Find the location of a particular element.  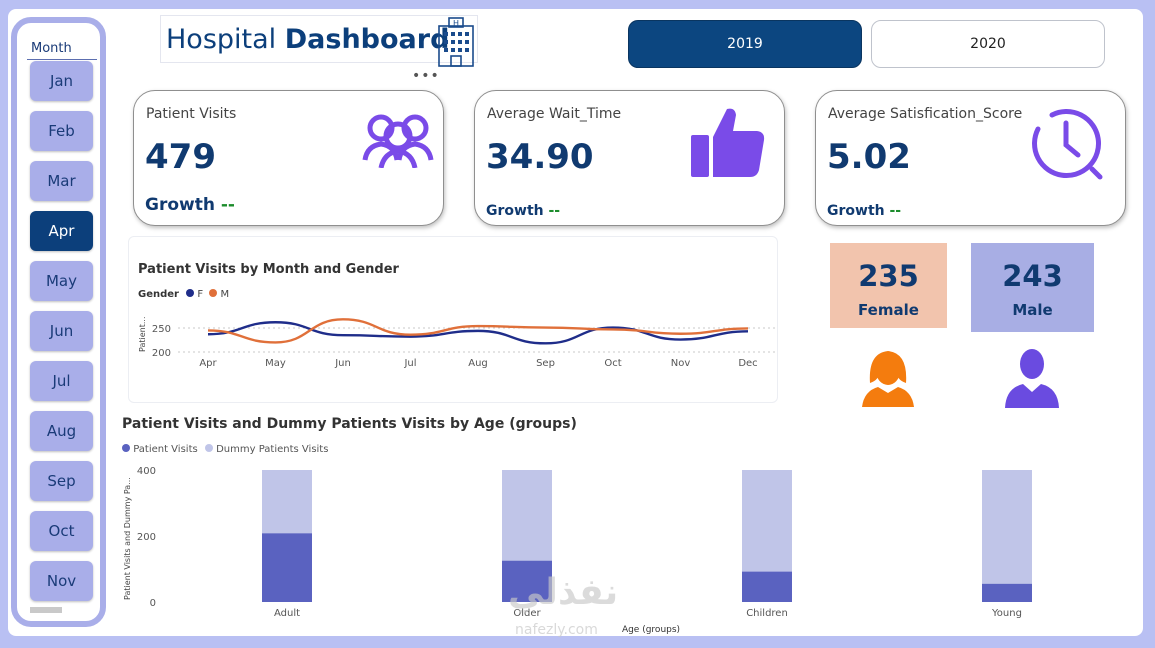

line-series-f is located at coordinates (478, 333).